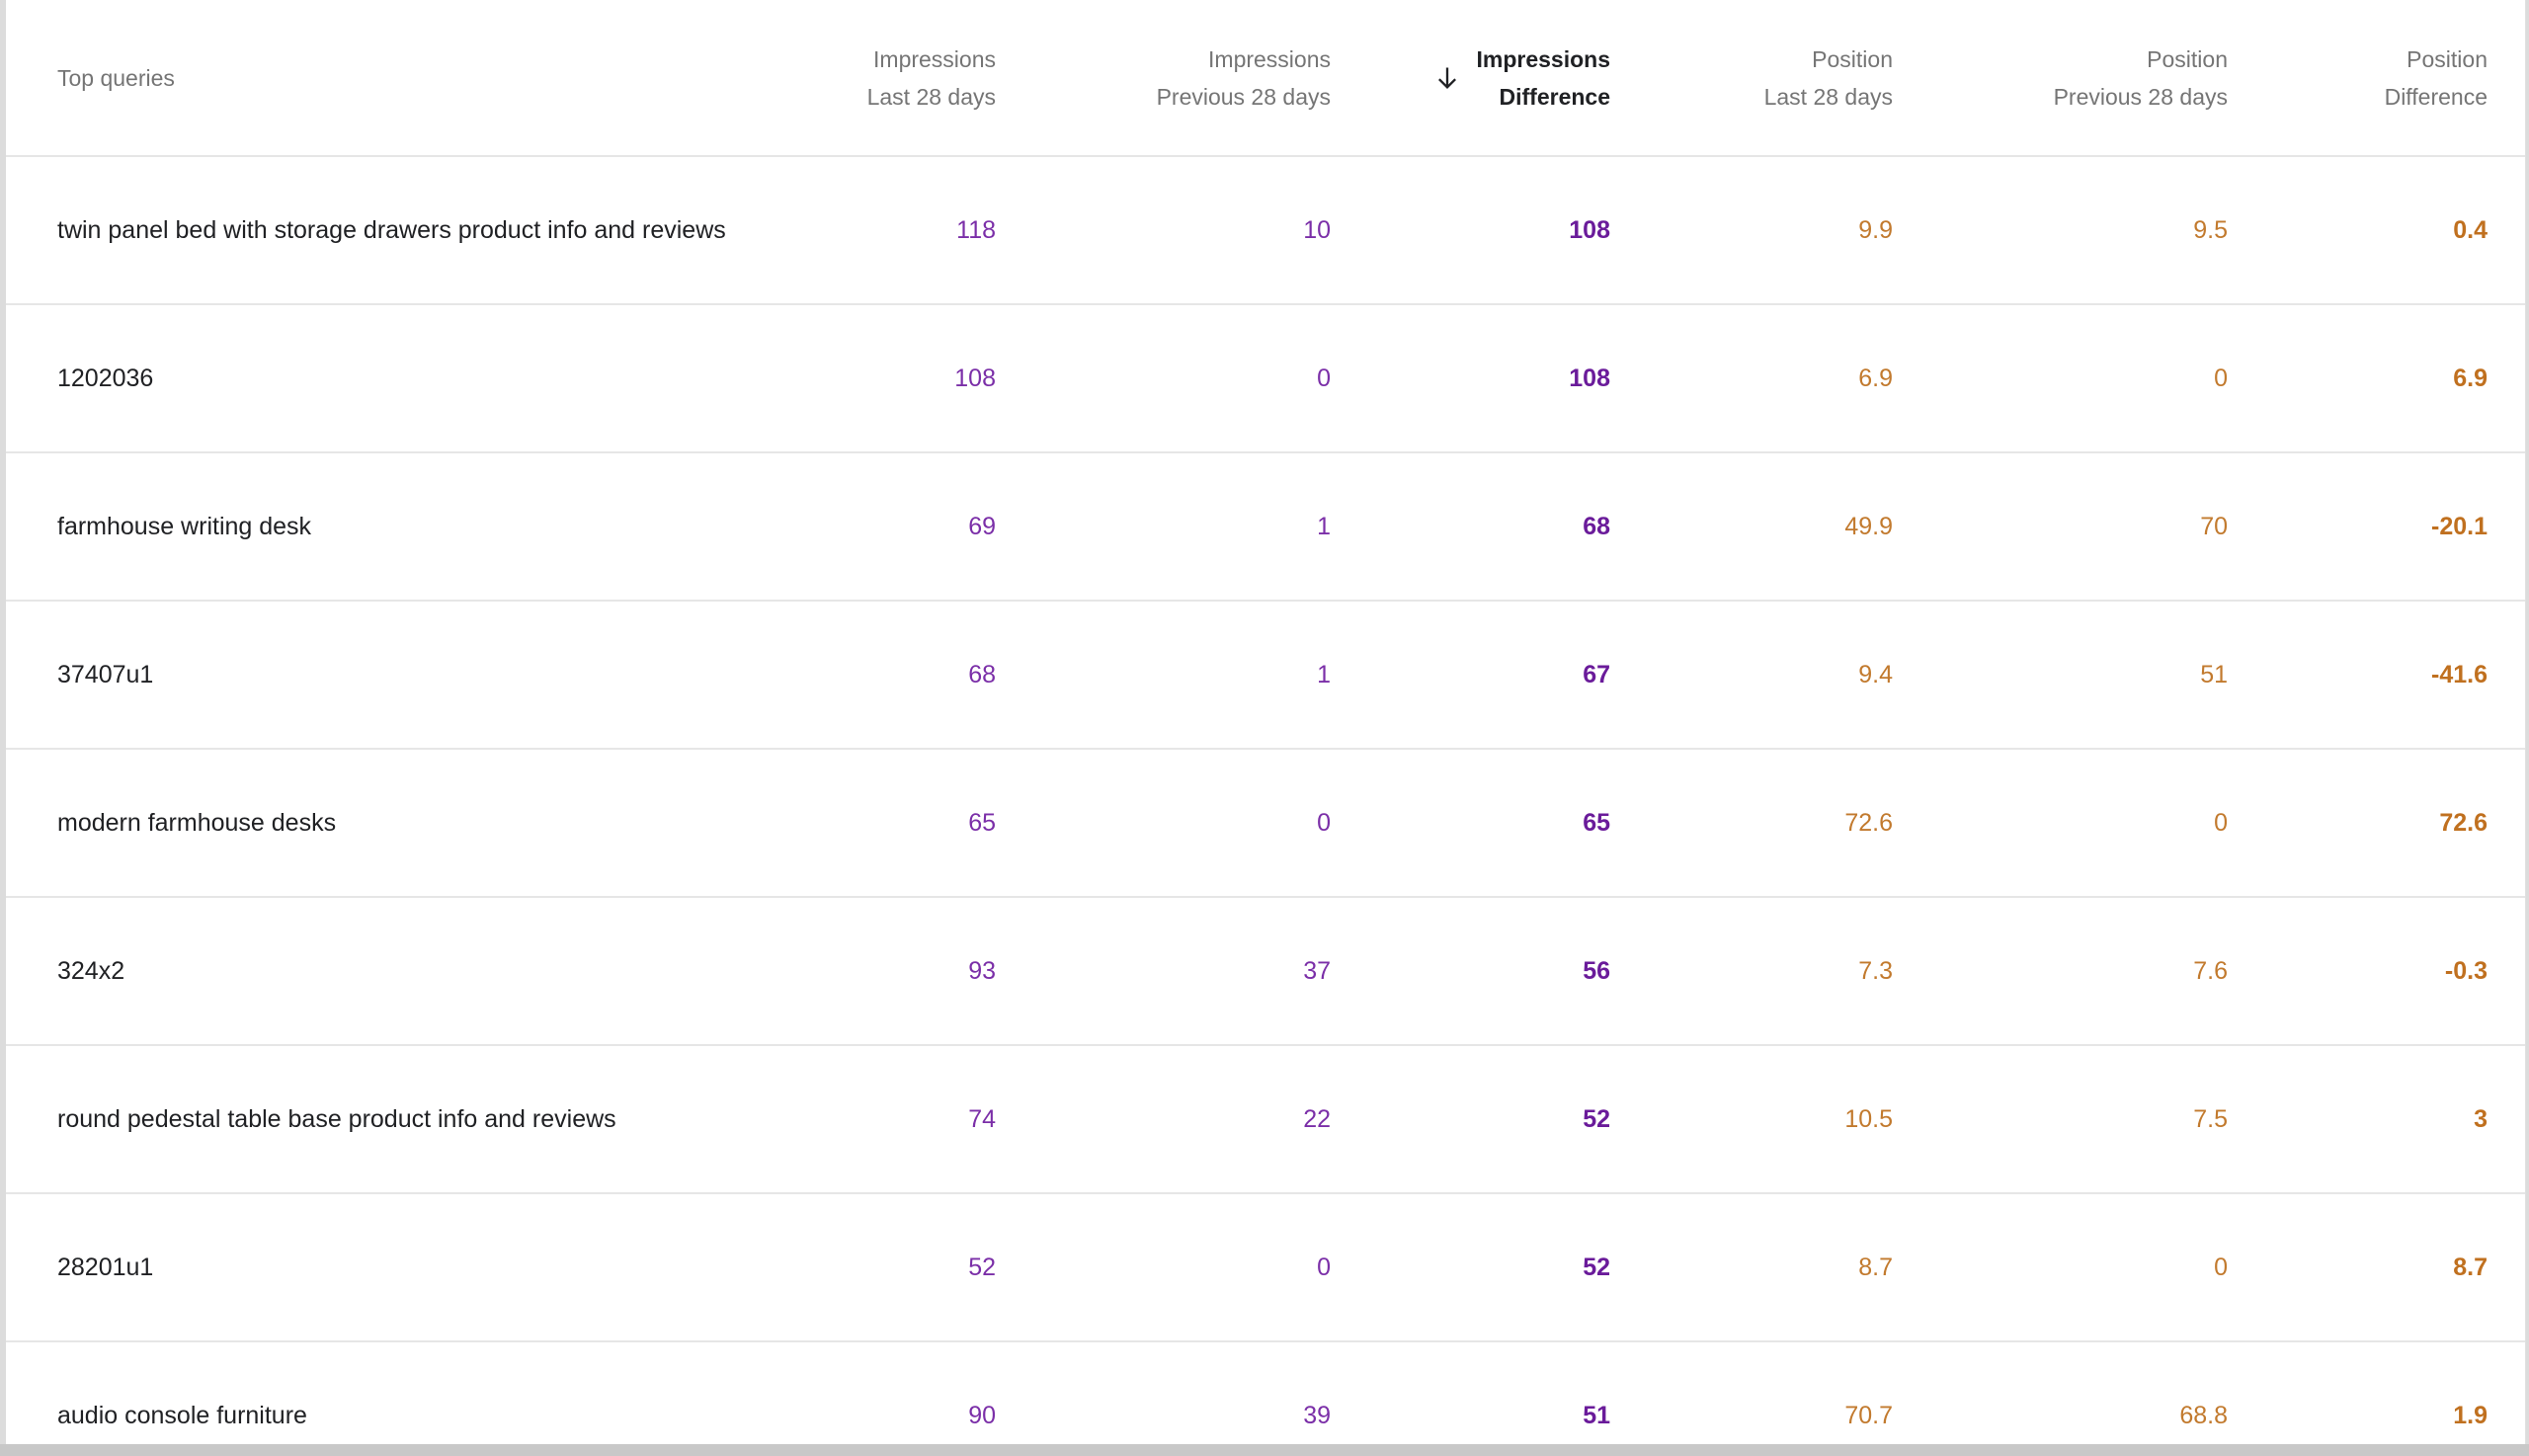 Image resolution: width=2529 pixels, height=1456 pixels. Describe the element at coordinates (2210, 1118) in the screenshot. I see `position-previous-cell: 7.5` at that location.